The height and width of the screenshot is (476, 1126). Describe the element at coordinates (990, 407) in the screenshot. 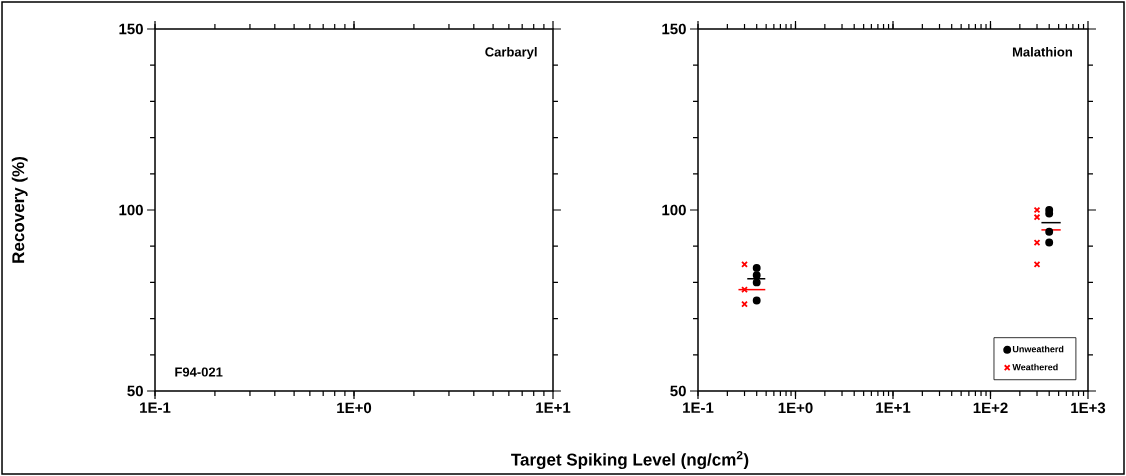

I see `x-tick-label: 1E+2` at that location.